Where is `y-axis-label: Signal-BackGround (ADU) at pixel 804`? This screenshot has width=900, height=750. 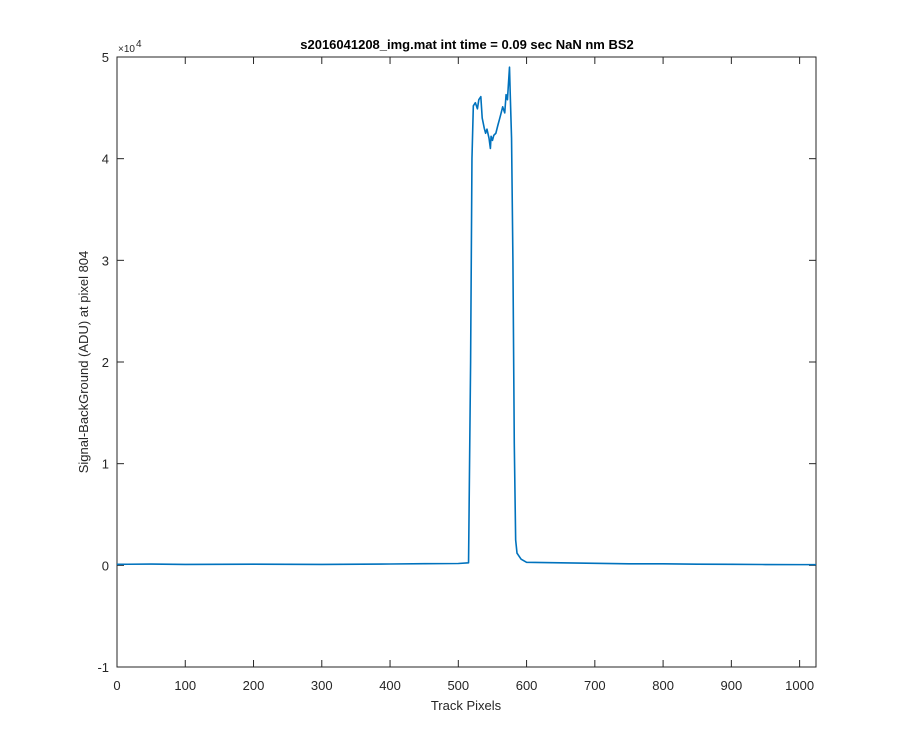
y-axis-label: Signal-BackGround (ADU) at pixel 804 is located at coordinates (83, 362).